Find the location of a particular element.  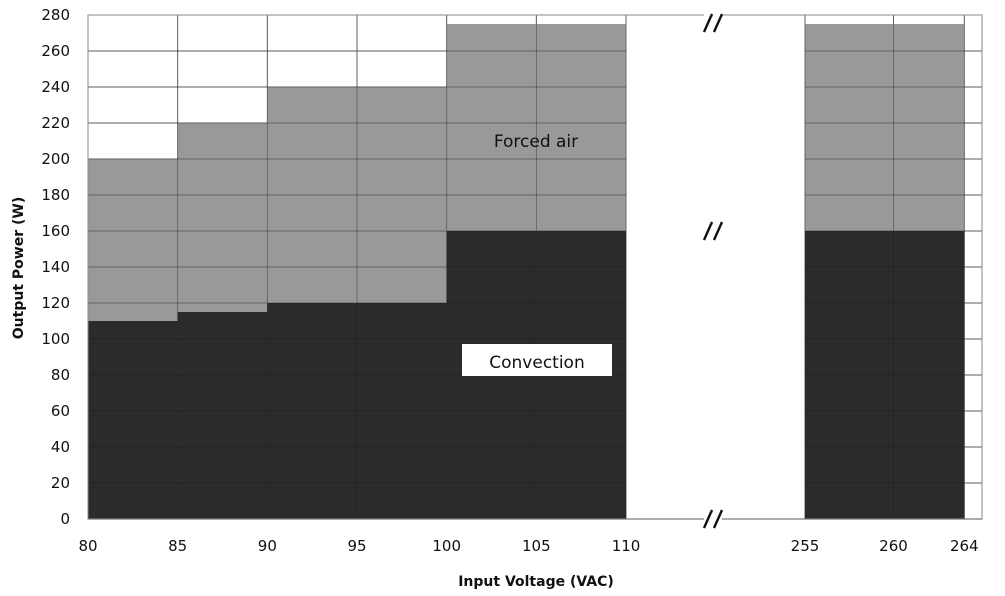

axis-break-marks is located at coordinates (713, 271).